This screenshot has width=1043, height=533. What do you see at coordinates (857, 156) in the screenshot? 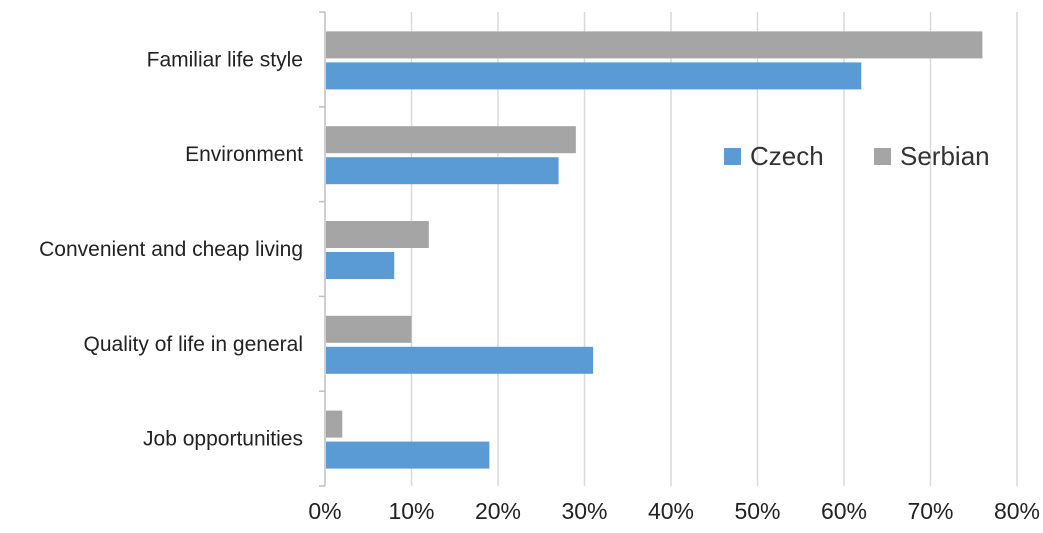
I see `legend: Czech Serbian` at bounding box center [857, 156].